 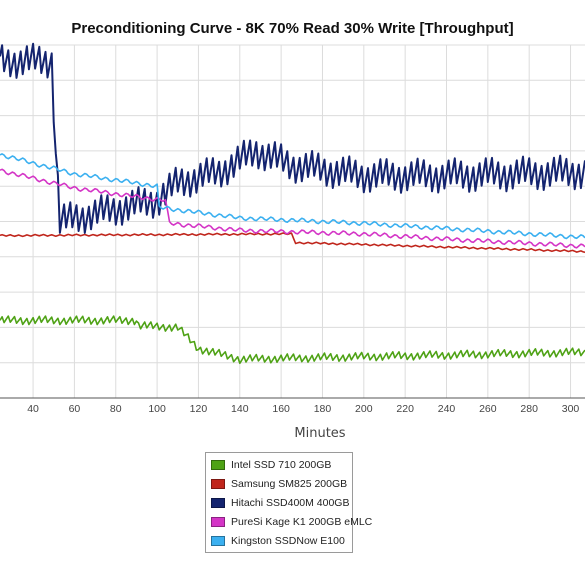 I want to click on legend-label-3: PureSi Kage K1 200GB eMLC, so click(x=302, y=521).